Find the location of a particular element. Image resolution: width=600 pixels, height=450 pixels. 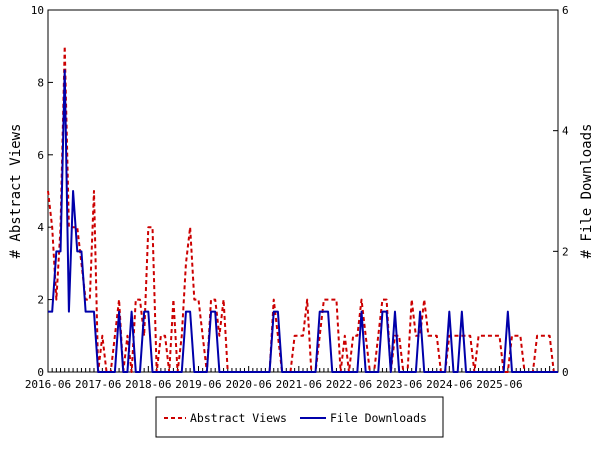

y-left-tick-label: 8 is located at coordinates (40, 82).